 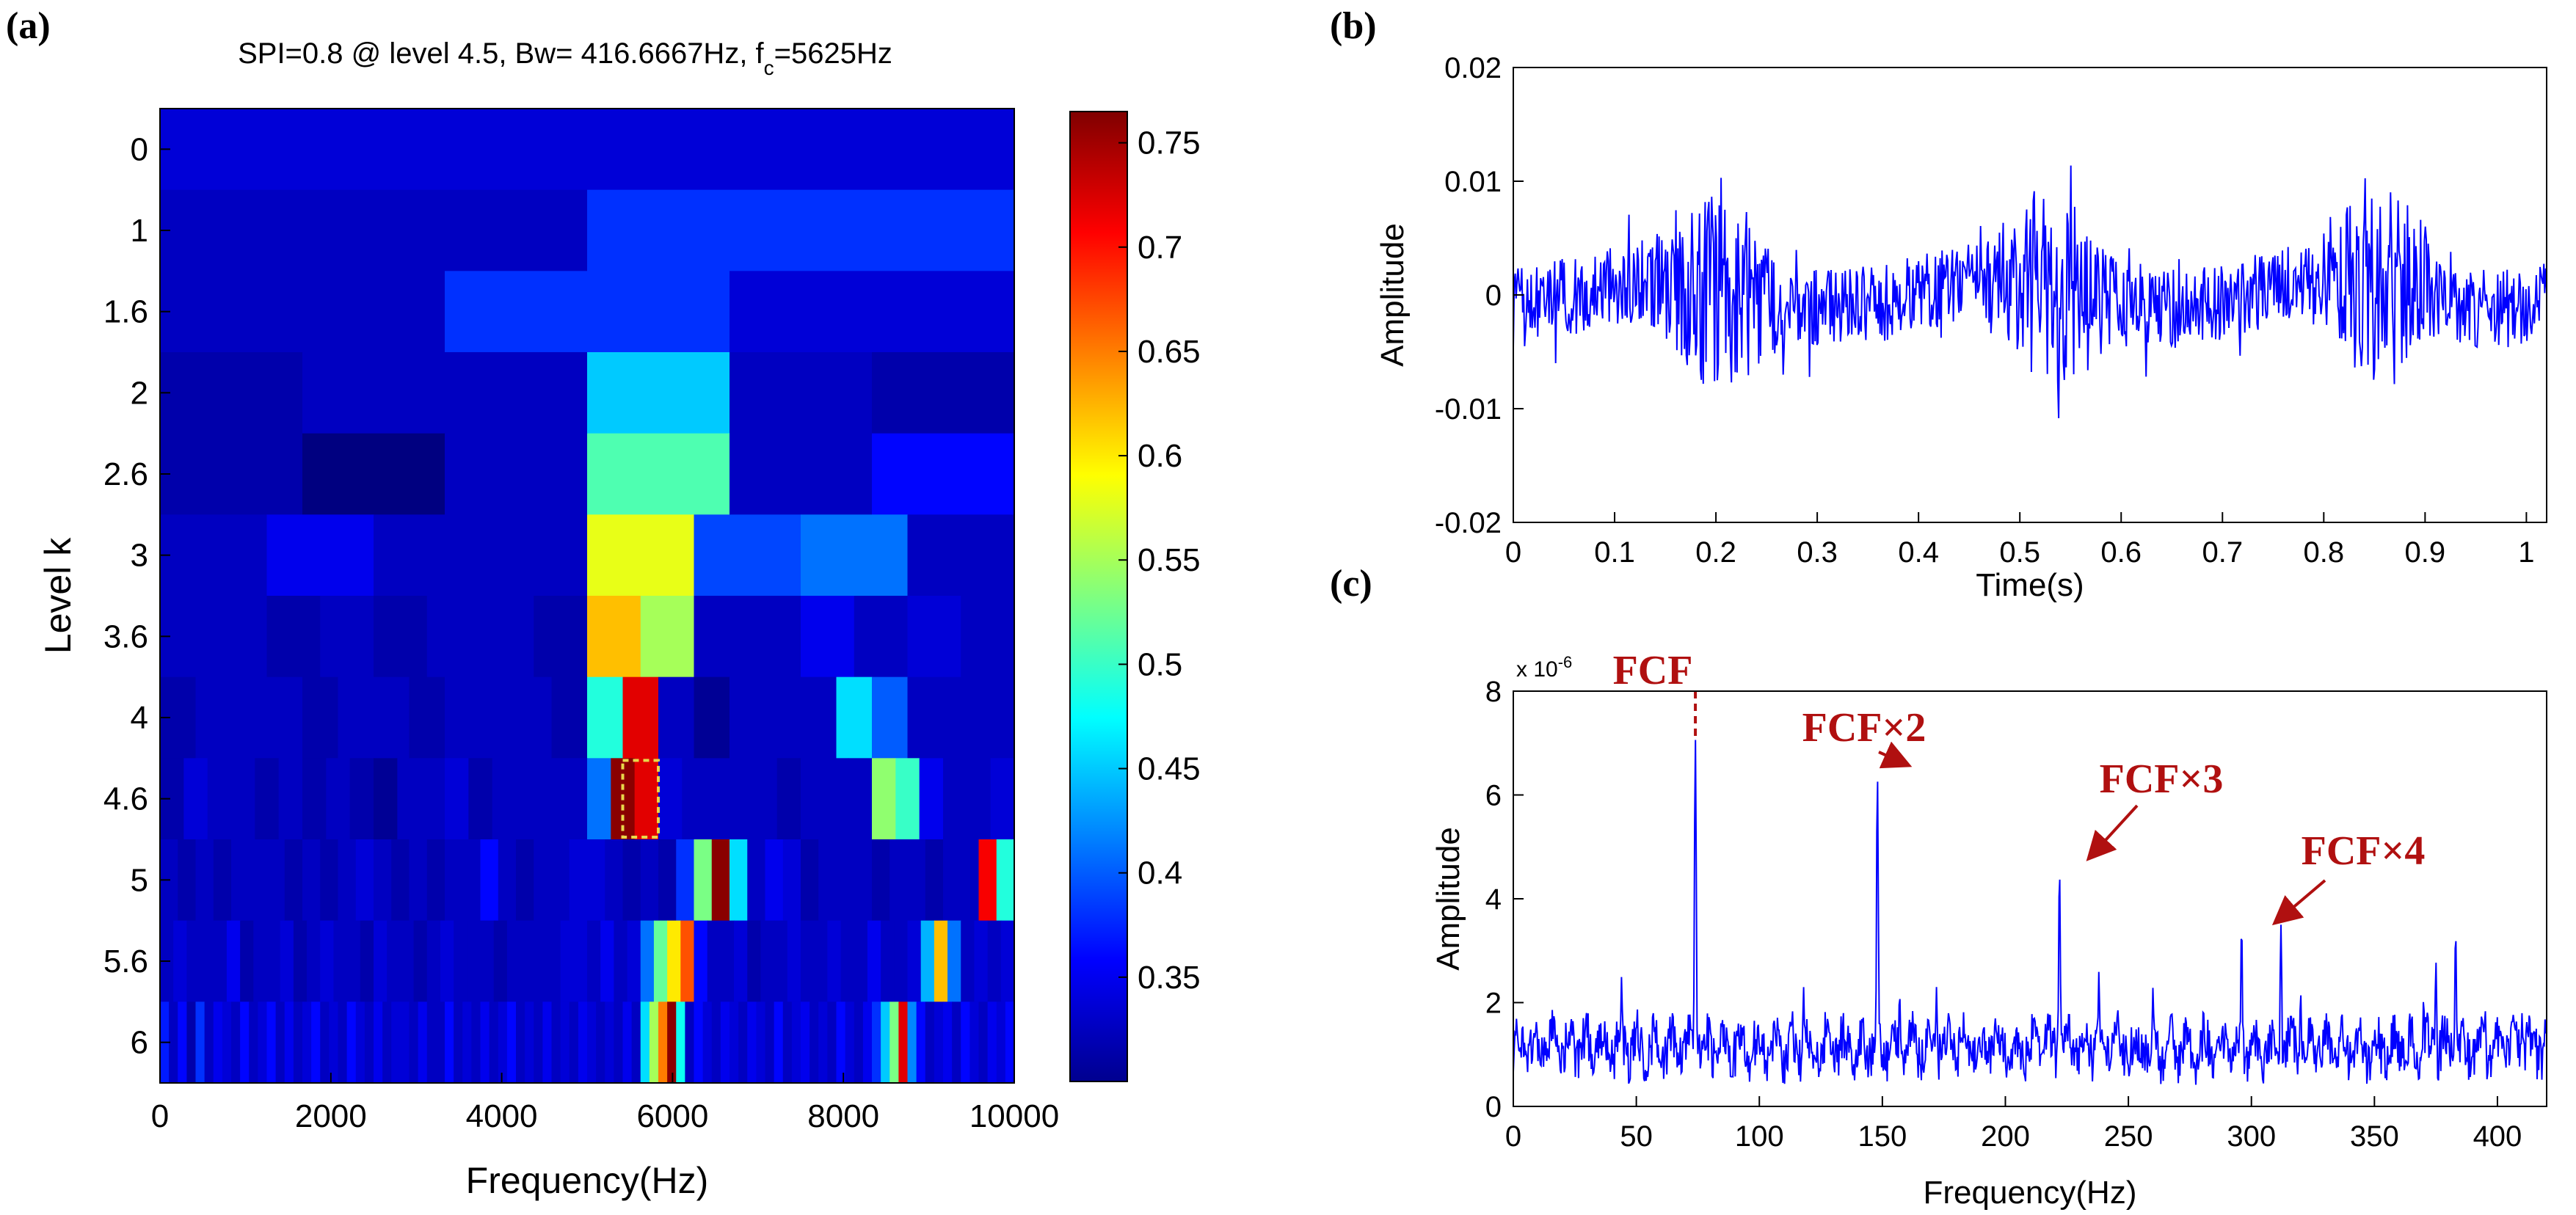 I want to click on spectrum-y-tick-label: 4, so click(x=1493, y=899).